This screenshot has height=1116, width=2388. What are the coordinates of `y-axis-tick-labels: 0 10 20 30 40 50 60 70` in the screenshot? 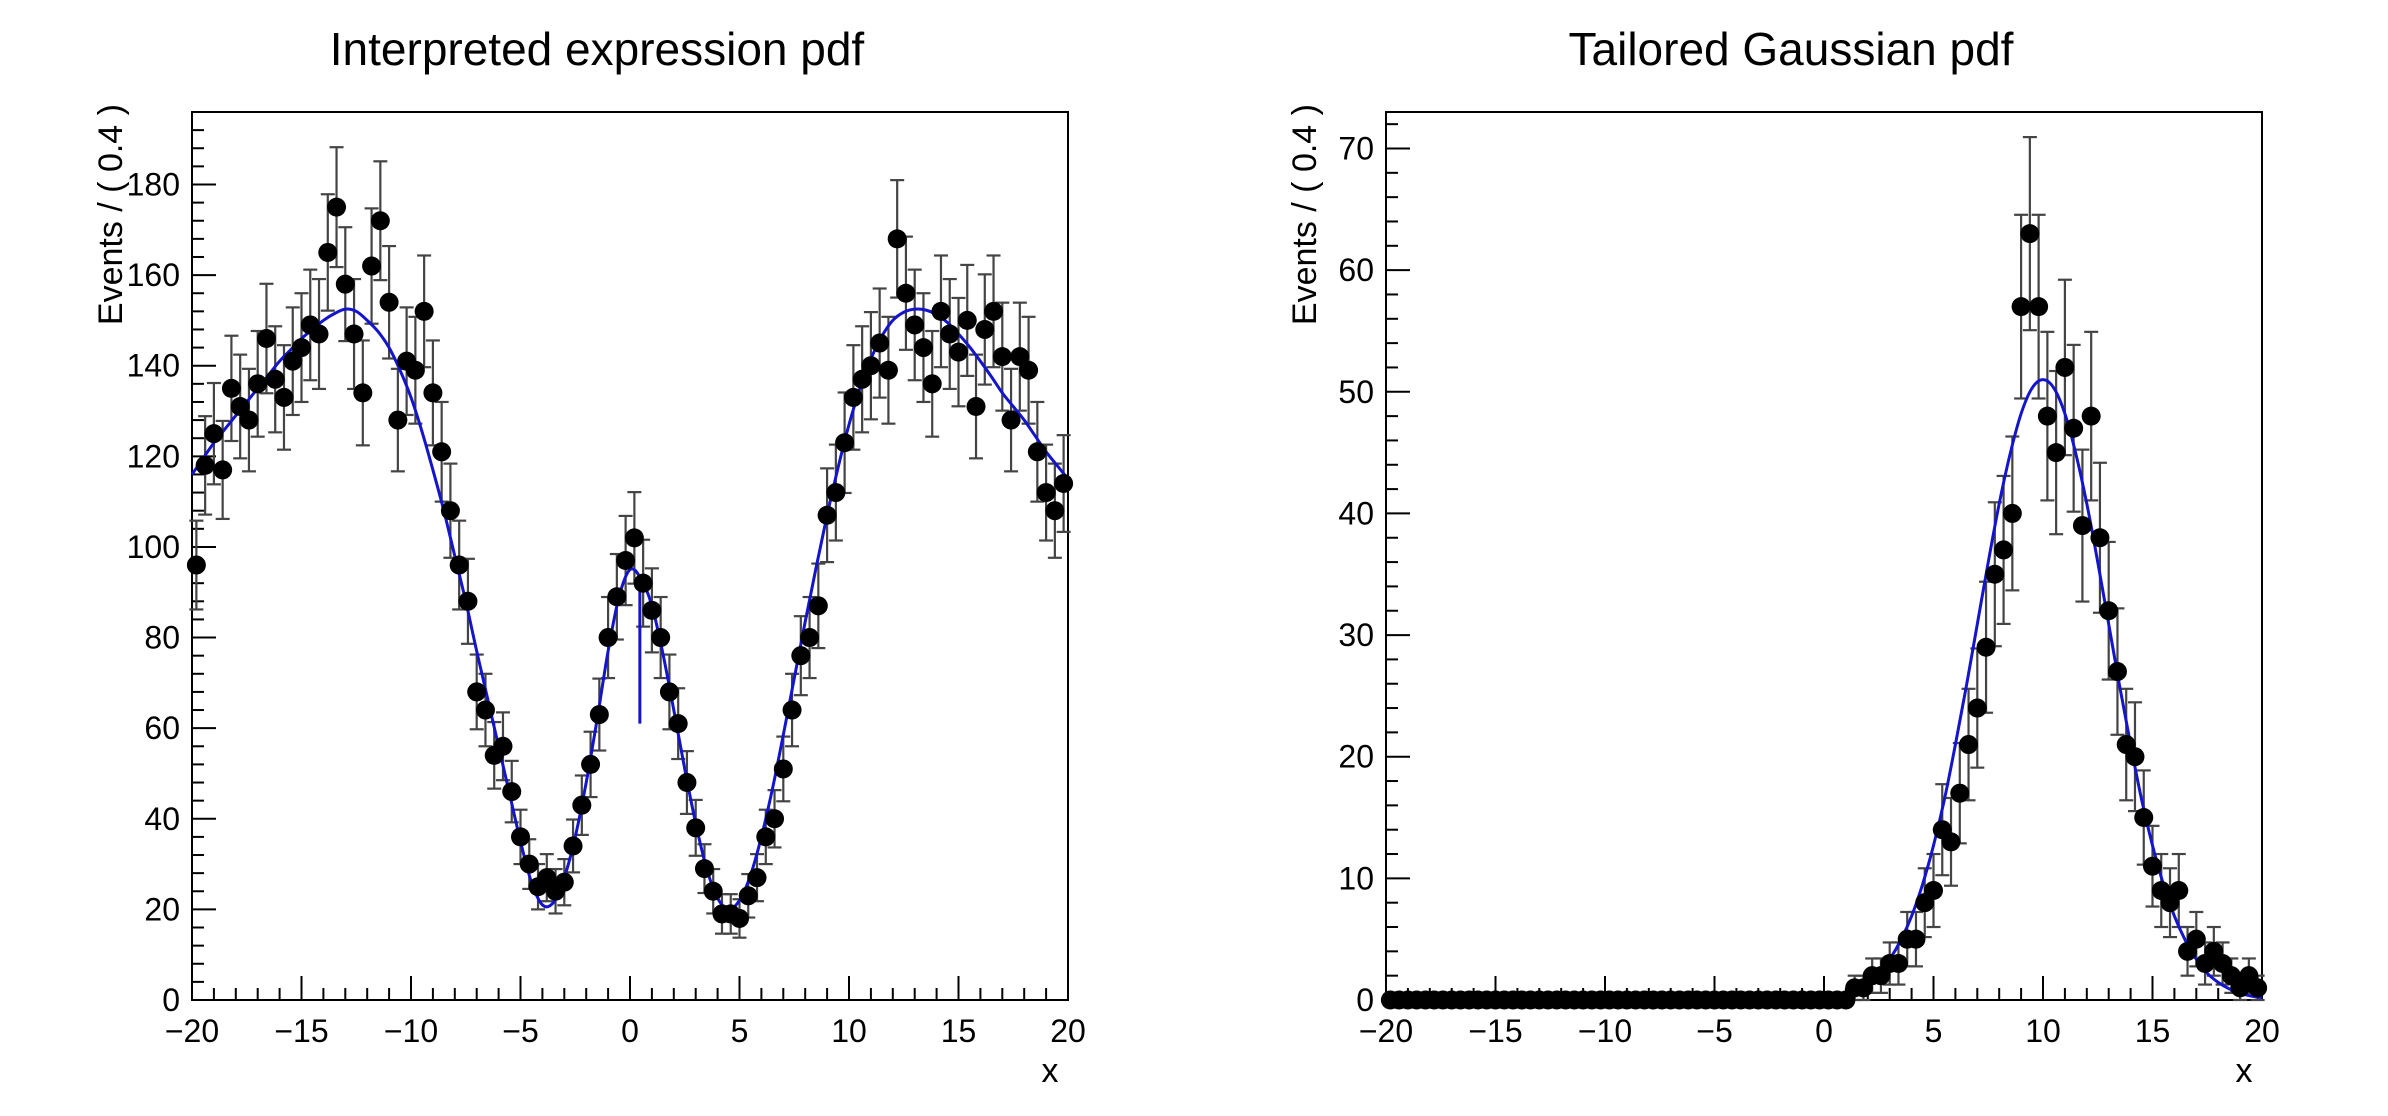 It's located at (1356, 574).